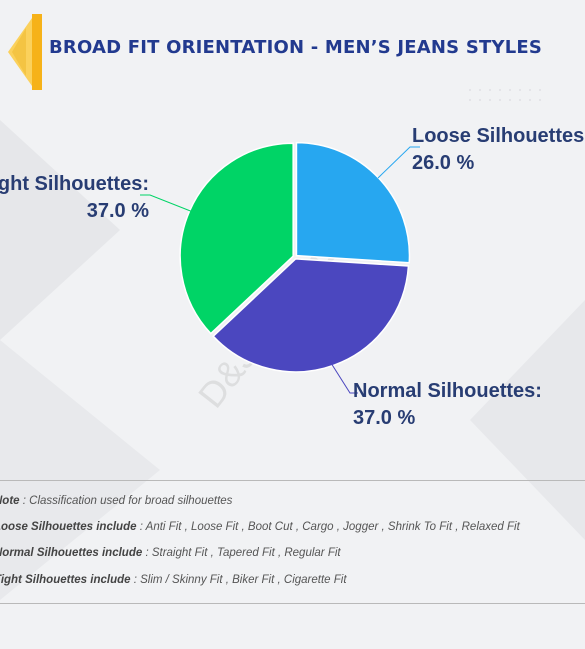 Image resolution: width=585 pixels, height=649 pixels. Describe the element at coordinates (443, 163) in the screenshot. I see `slice-value-label: 26.0 %` at that location.